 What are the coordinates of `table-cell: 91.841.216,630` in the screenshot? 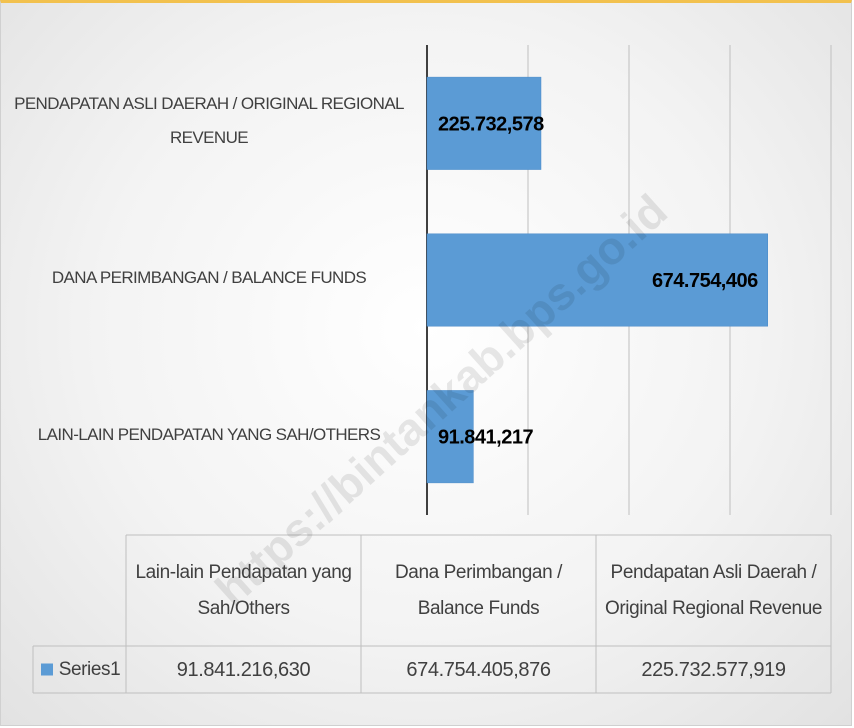 It's located at (243, 669).